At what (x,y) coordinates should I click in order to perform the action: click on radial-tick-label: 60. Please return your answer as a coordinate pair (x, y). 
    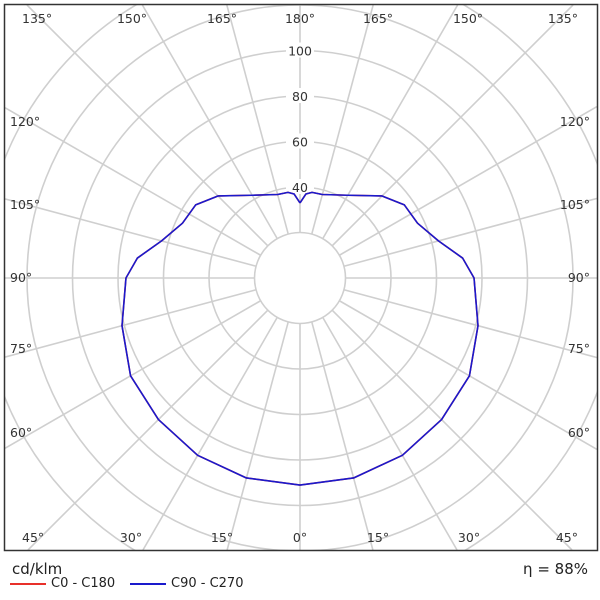
    Looking at the image, I should click on (300, 142).